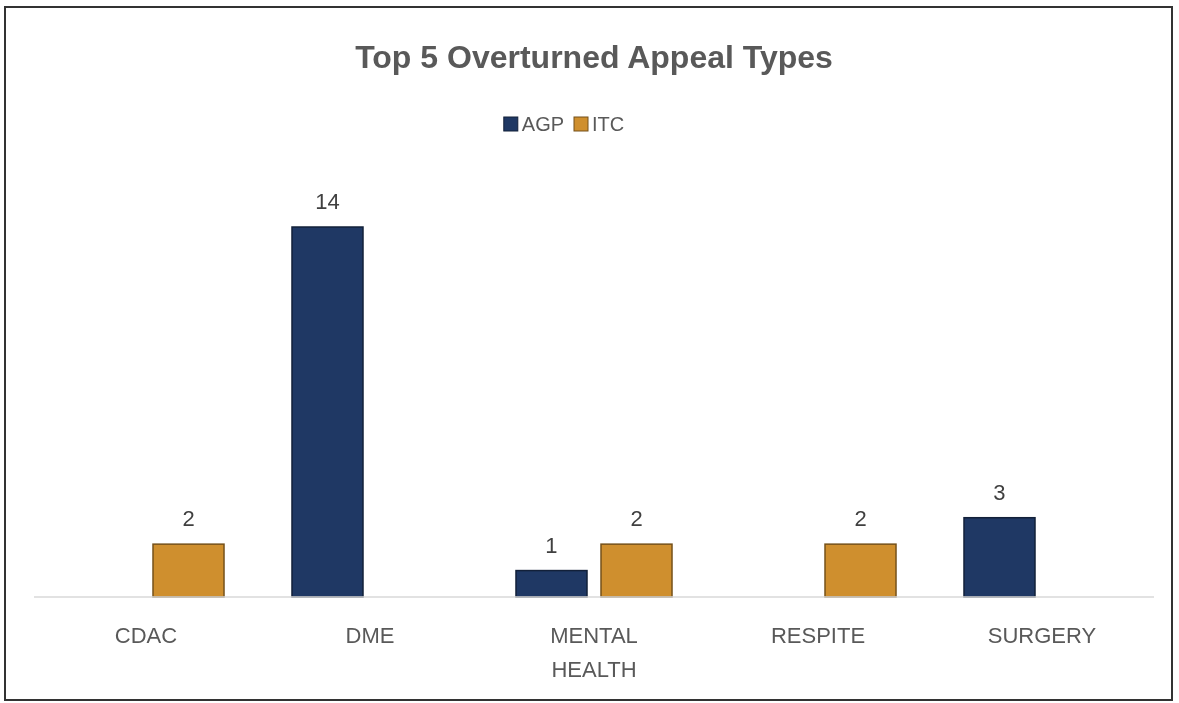 The width and height of the screenshot is (1179, 703). What do you see at coordinates (818, 635) in the screenshot?
I see `x-tick-label: RESPITE` at bounding box center [818, 635].